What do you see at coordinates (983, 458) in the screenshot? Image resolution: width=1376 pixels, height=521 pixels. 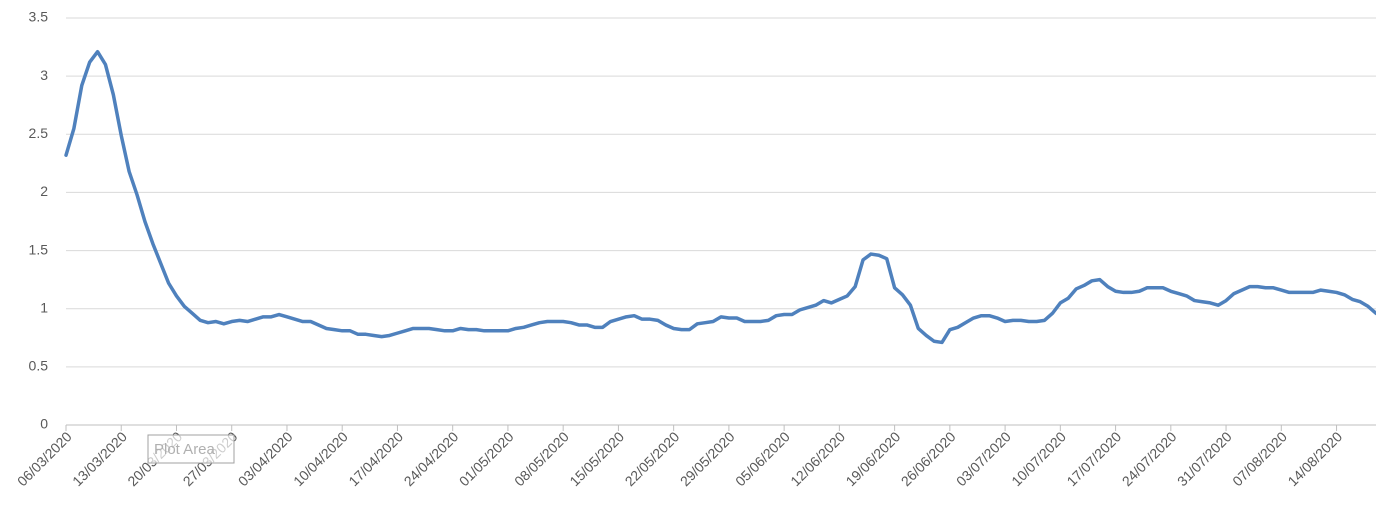 I see `x-tick-label: 03/07/2020` at bounding box center [983, 458].